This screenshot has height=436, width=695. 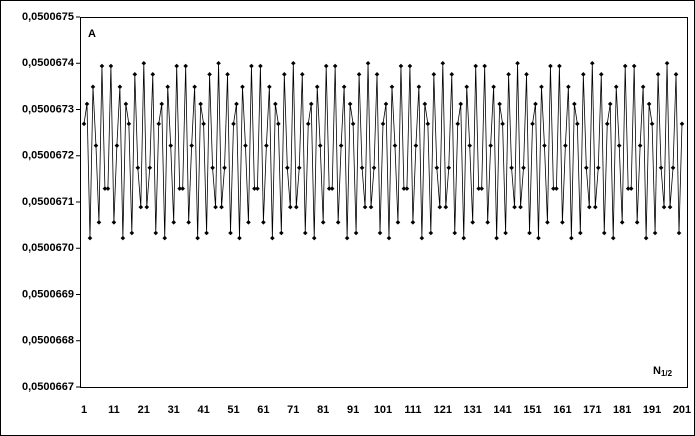 What do you see at coordinates (48, 202) in the screenshot?
I see `y-tick-label: 0,0500671` at bounding box center [48, 202].